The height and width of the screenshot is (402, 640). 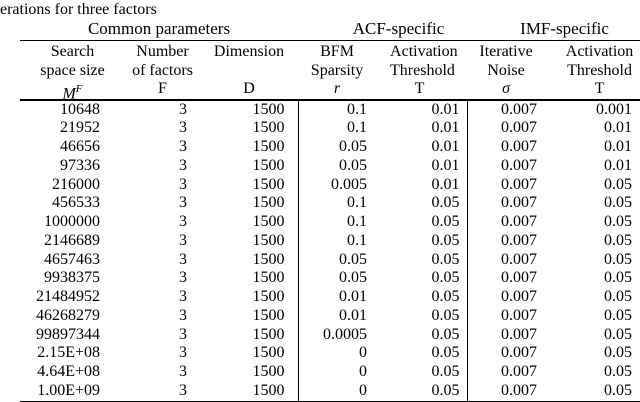 What do you see at coordinates (344, 335) in the screenshot?
I see `cell: 0.0005` at bounding box center [344, 335].